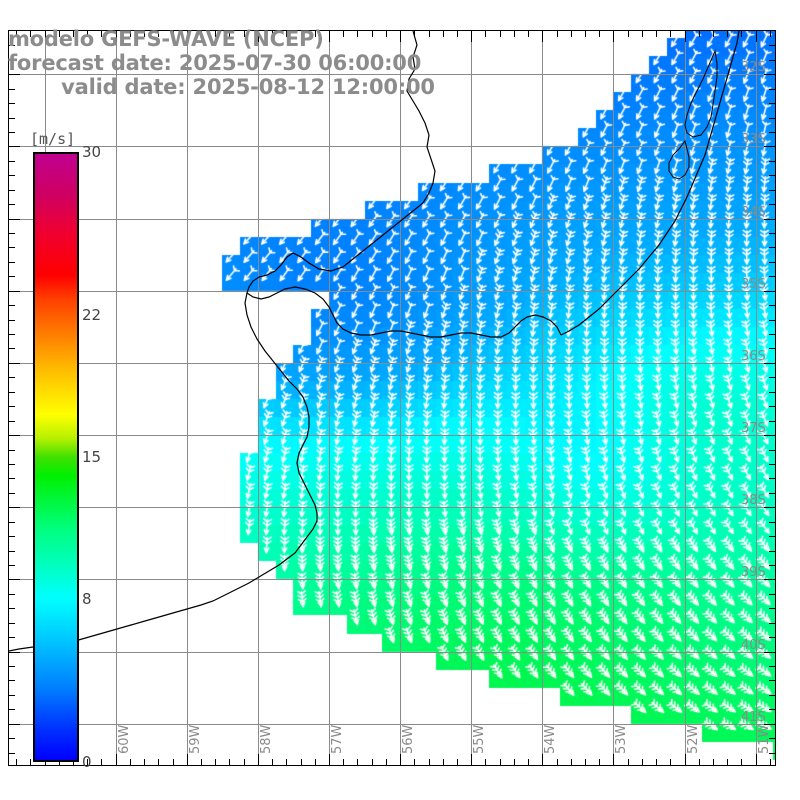  What do you see at coordinates (337, 739) in the screenshot?
I see `lon-tick-label-57W: 57W` at bounding box center [337, 739].